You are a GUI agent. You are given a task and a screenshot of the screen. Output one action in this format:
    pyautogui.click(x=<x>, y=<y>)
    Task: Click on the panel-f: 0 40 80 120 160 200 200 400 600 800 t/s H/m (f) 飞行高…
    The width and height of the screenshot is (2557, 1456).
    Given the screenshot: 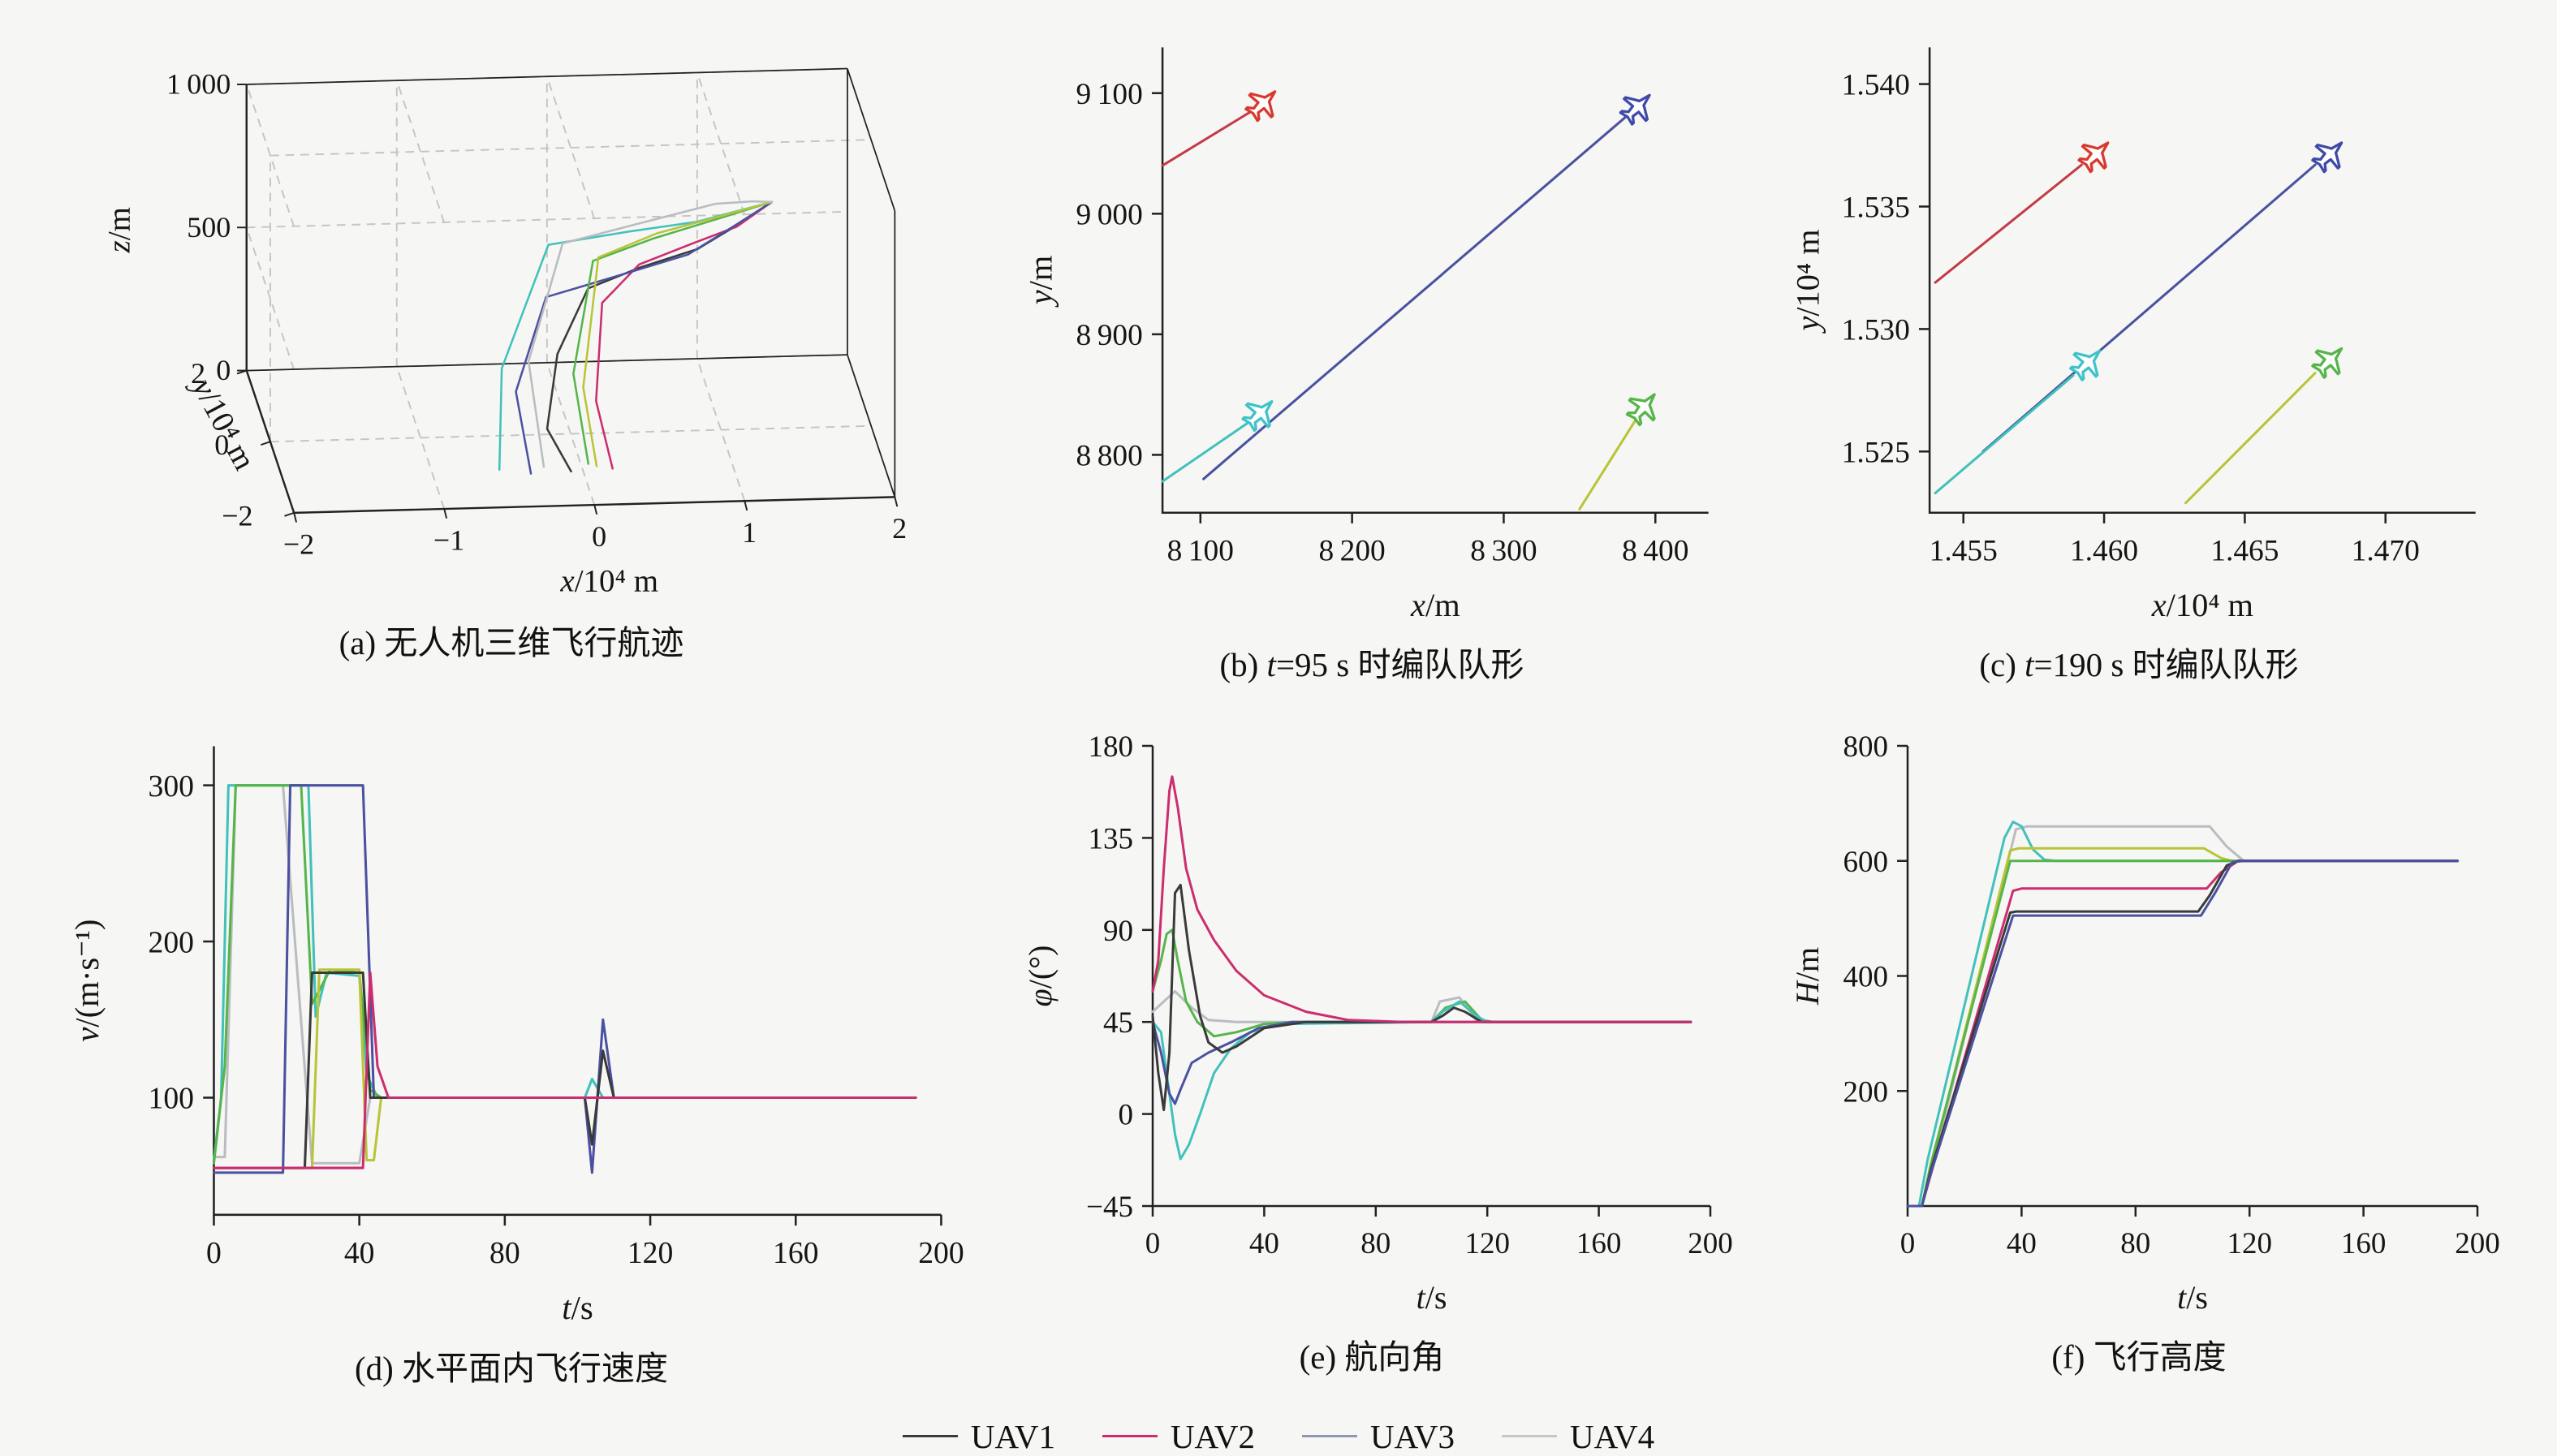 What is the action you would take?
    pyautogui.click(x=2139, y=1056)
    